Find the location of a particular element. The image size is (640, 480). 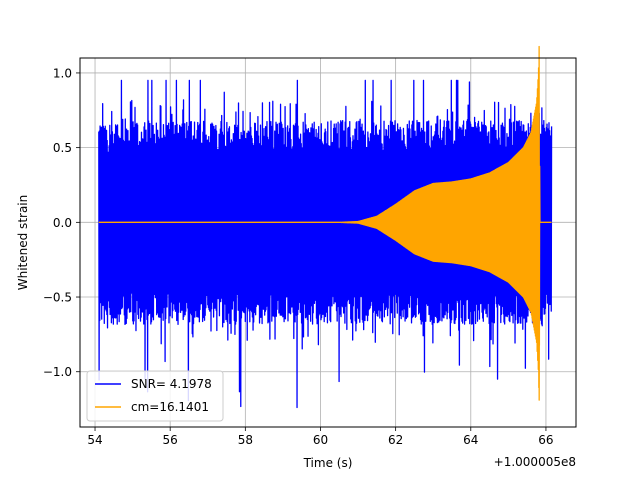

y-tick-label: 0.5 is located at coordinates (62, 148).